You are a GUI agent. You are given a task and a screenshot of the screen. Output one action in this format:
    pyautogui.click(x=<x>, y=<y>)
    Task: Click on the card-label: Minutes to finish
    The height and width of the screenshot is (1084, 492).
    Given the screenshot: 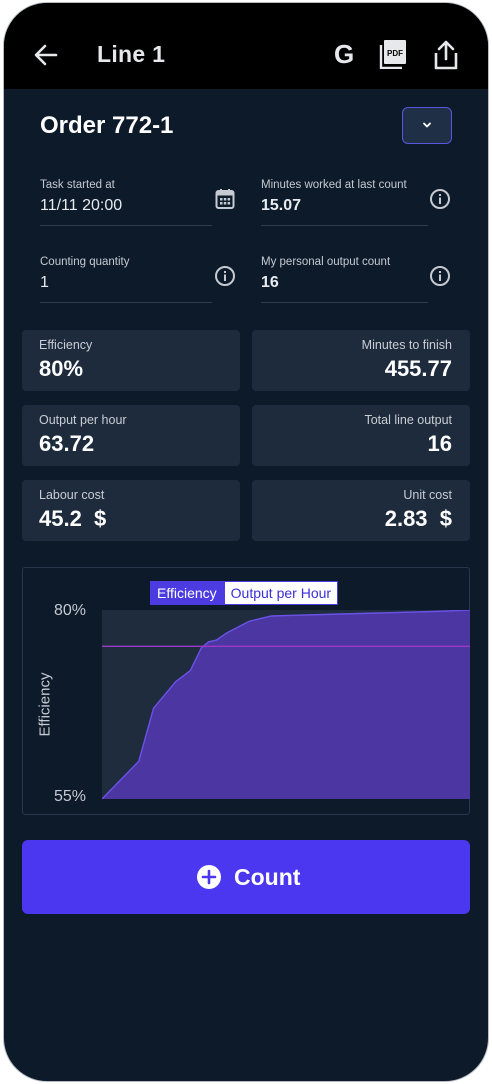 What is the action you would take?
    pyautogui.click(x=406, y=345)
    